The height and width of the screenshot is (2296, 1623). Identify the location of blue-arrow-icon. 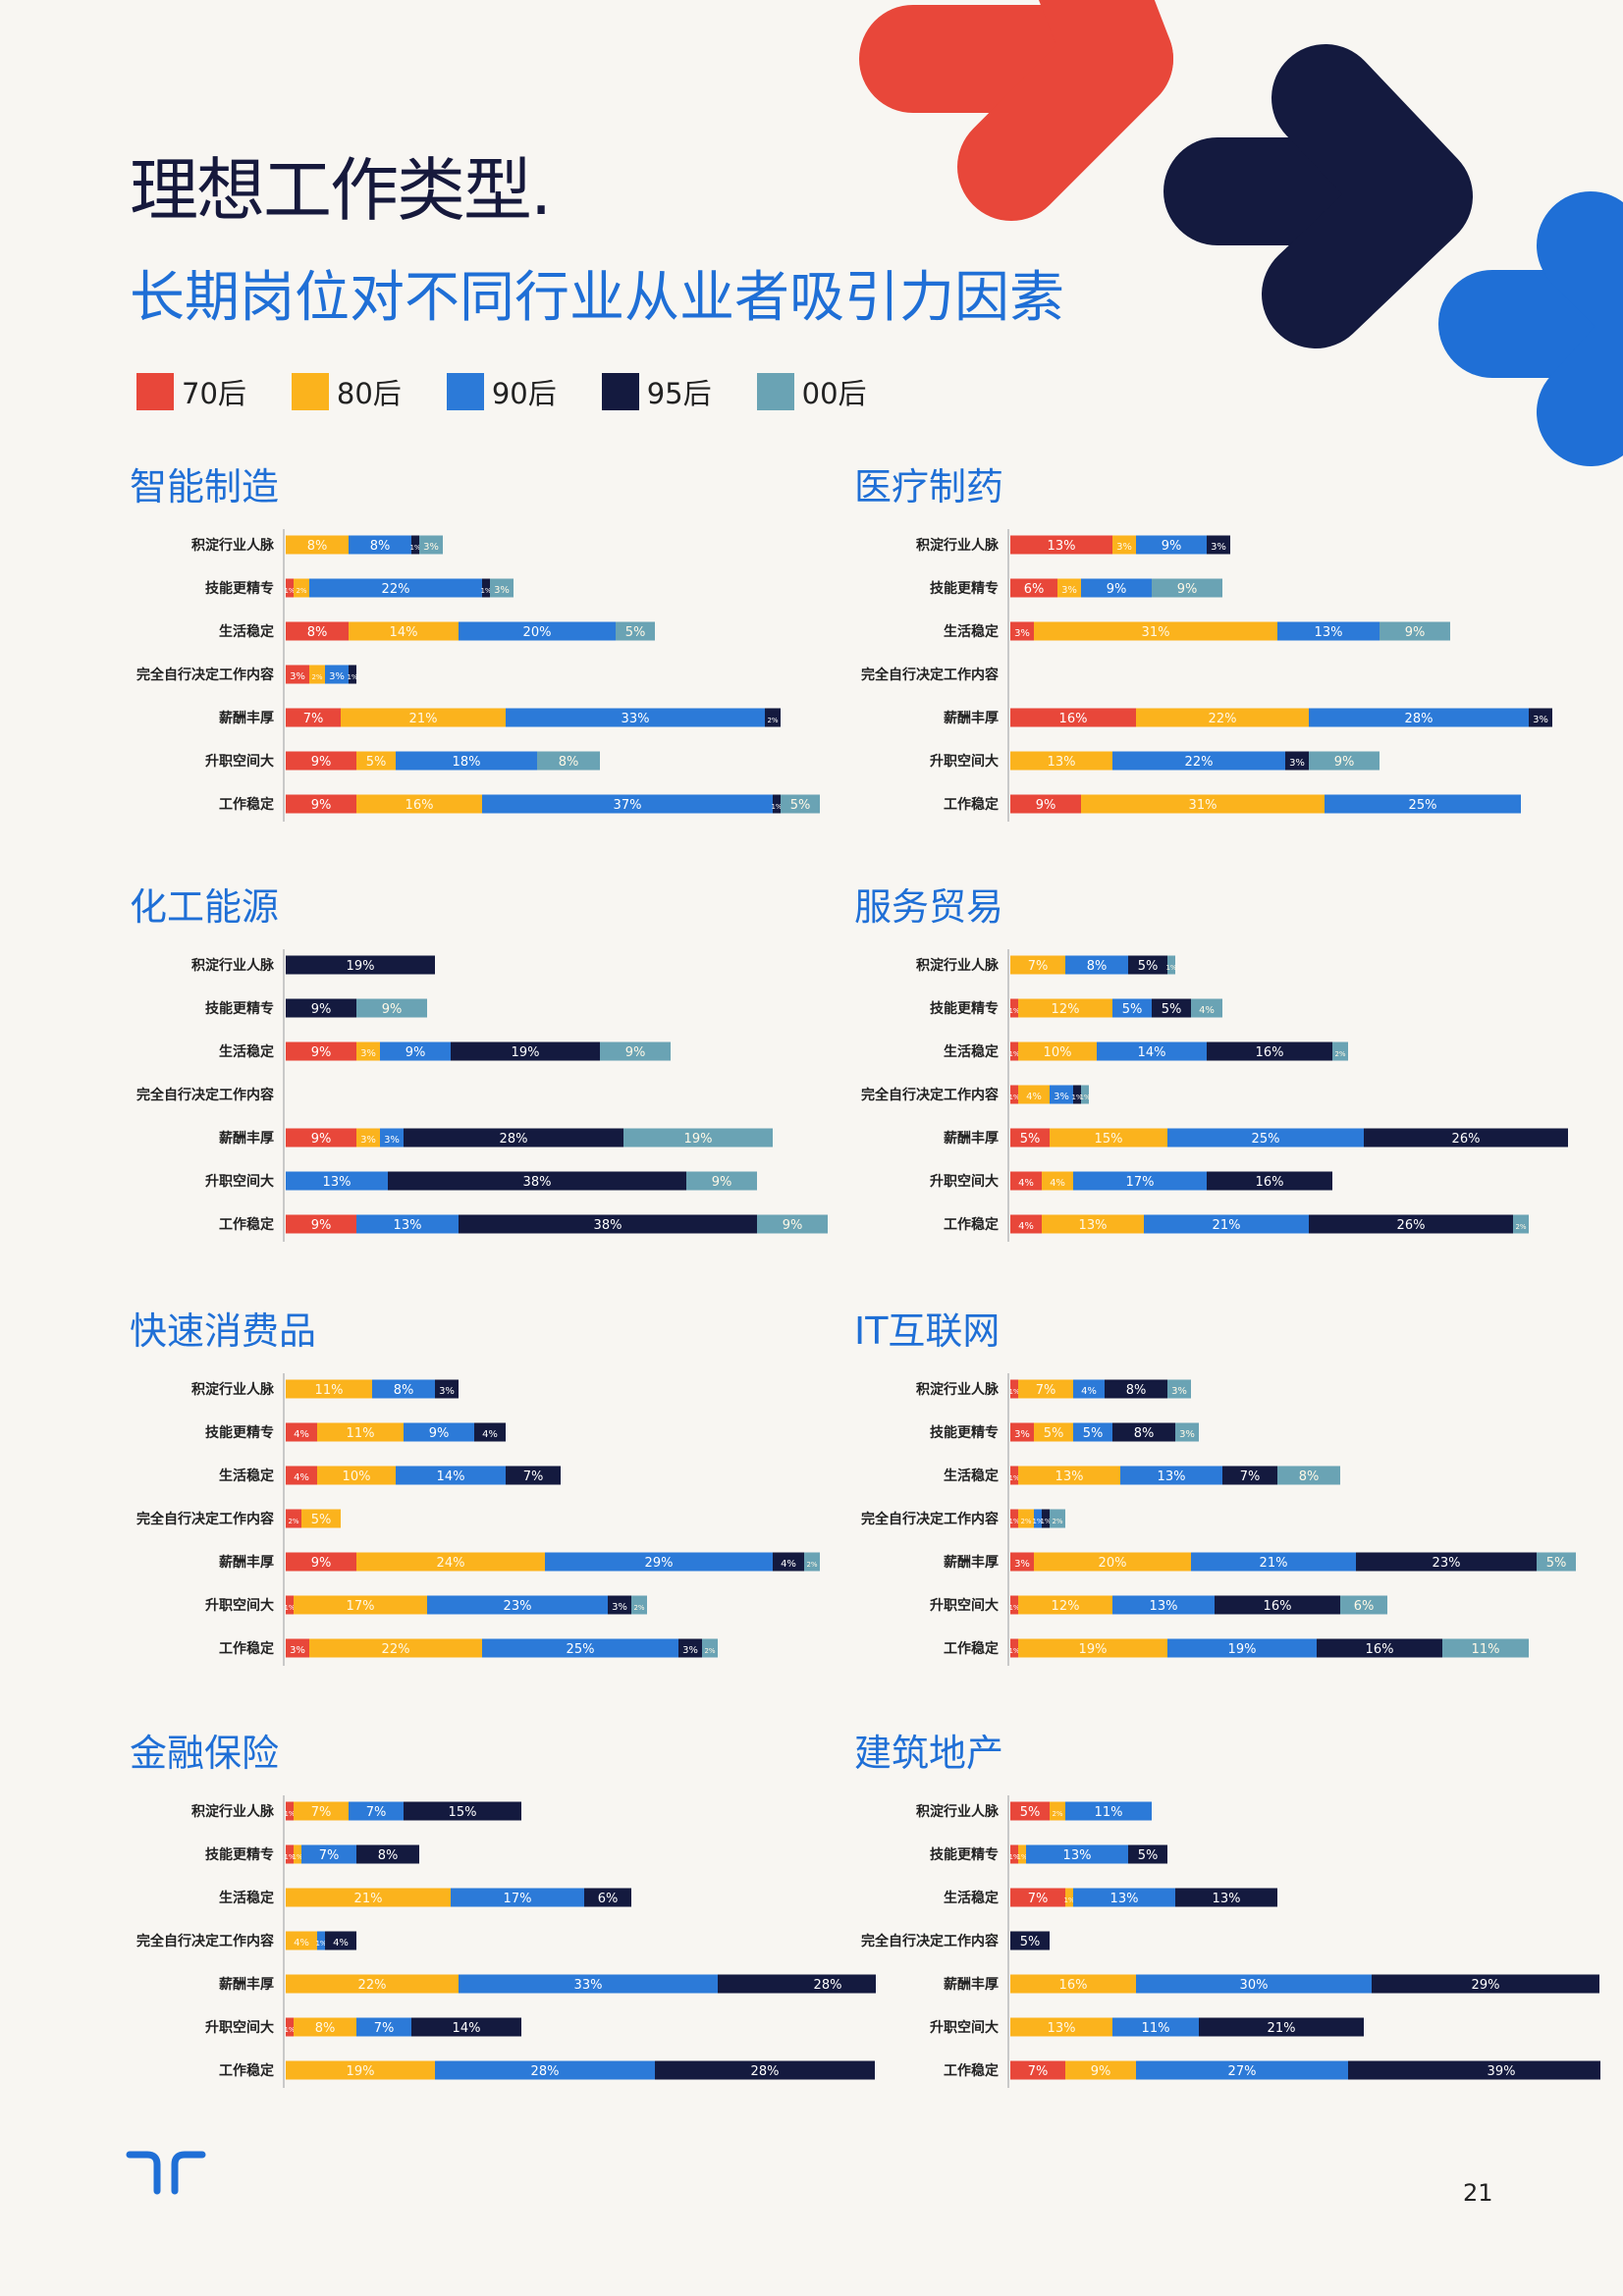
(1530, 328).